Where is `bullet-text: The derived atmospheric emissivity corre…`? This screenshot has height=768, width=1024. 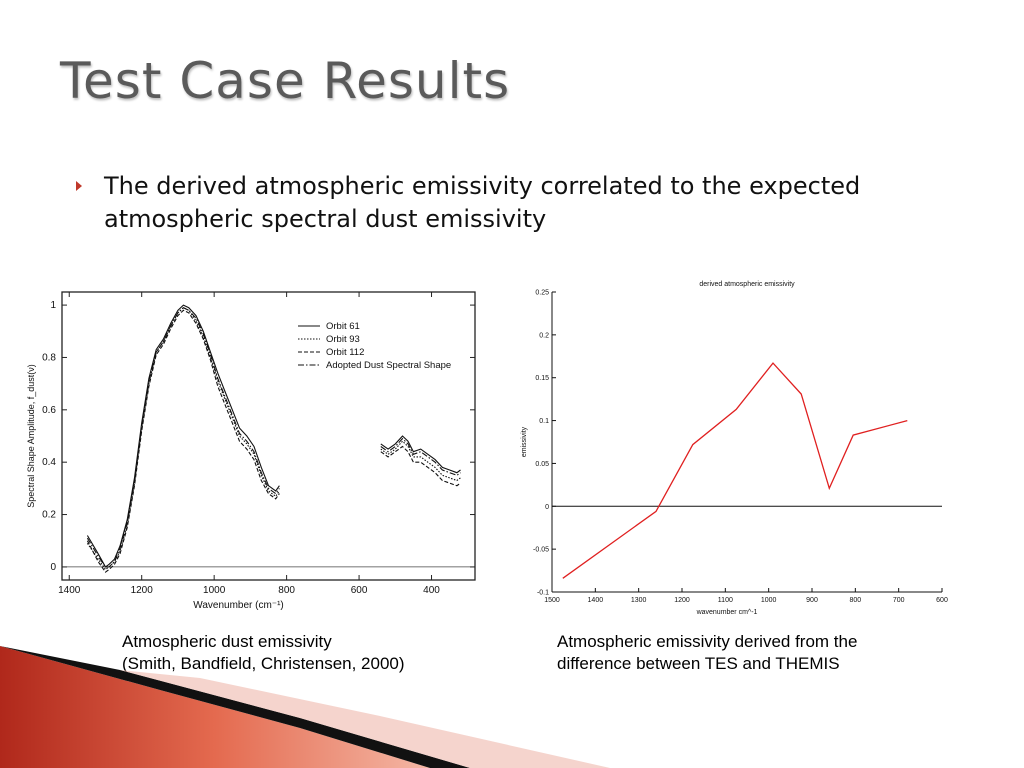 bullet-text: The derived atmospheric emissivity corre… is located at coordinates (482, 202).